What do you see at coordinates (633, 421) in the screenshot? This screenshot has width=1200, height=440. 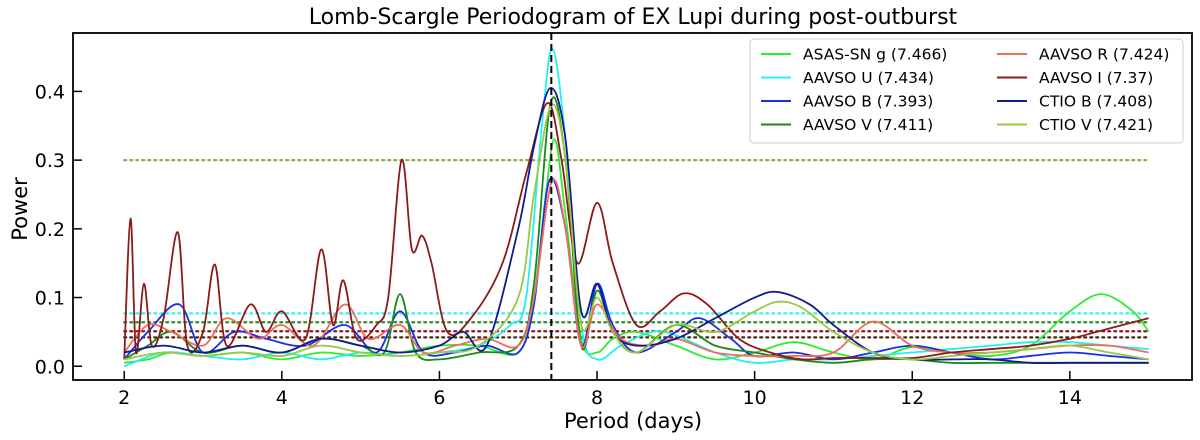 I see `x-axis-label: Period (days)` at bounding box center [633, 421].